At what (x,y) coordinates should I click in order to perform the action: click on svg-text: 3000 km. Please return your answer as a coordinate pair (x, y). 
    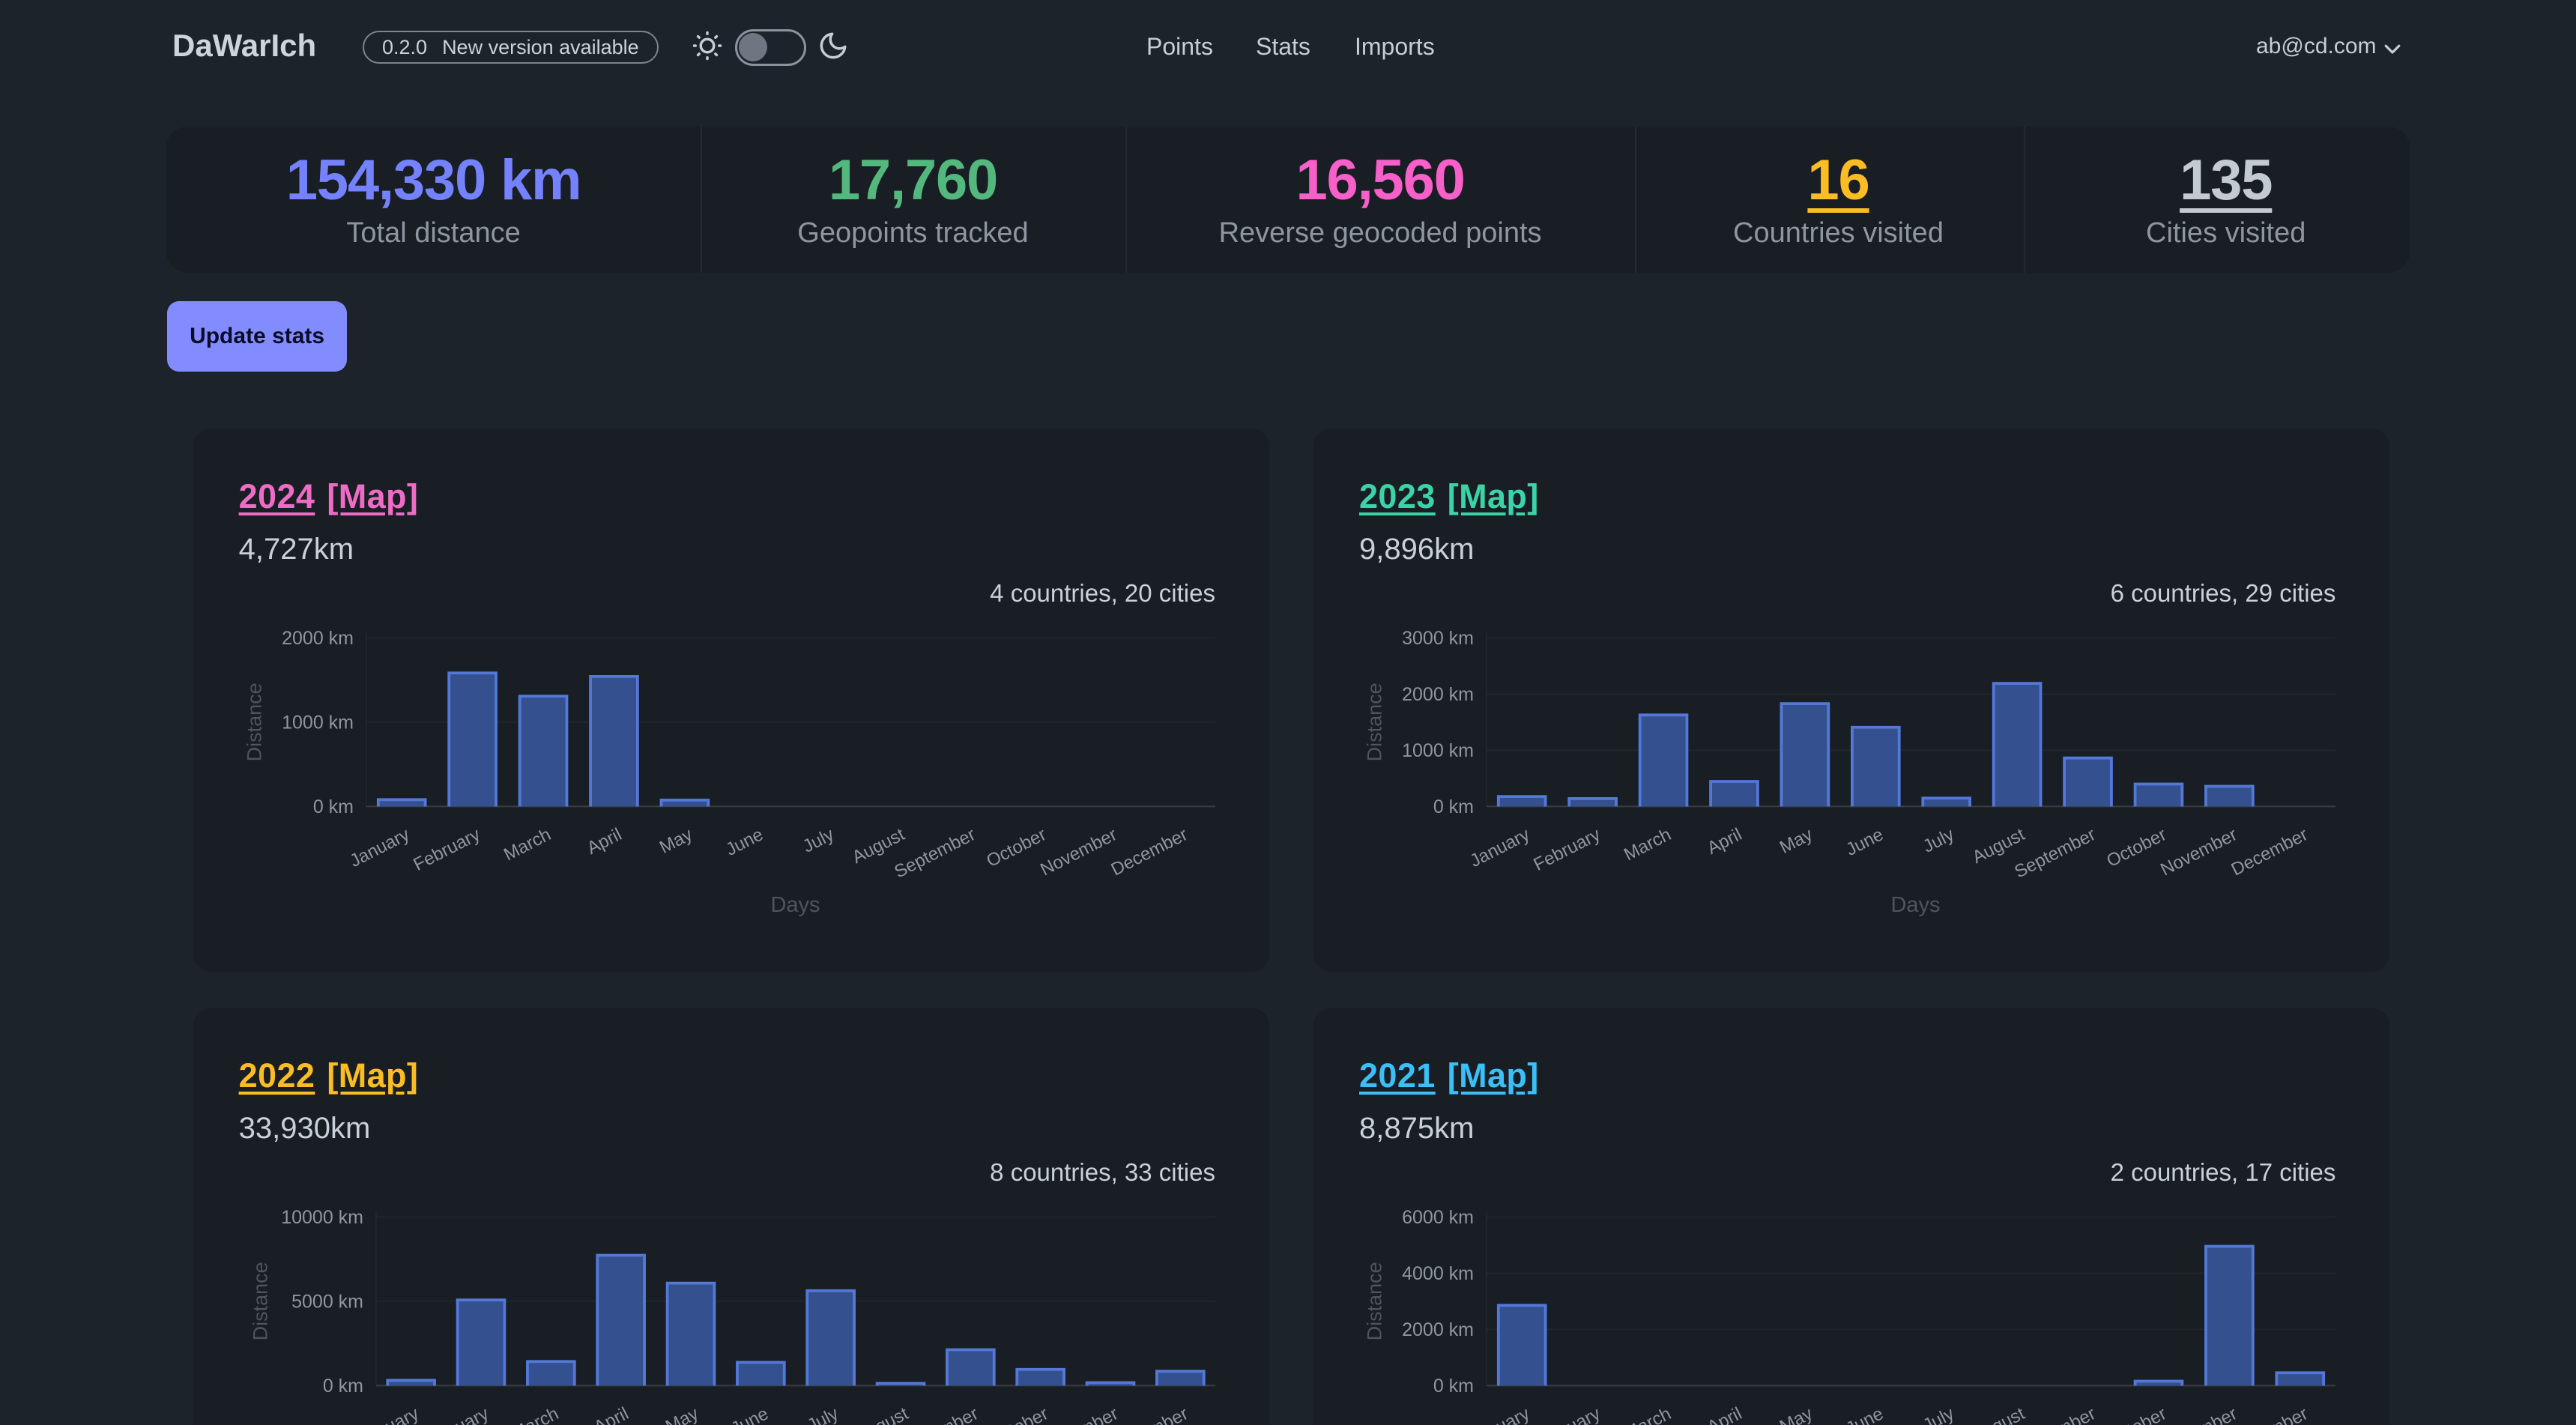
    Looking at the image, I should click on (1438, 638).